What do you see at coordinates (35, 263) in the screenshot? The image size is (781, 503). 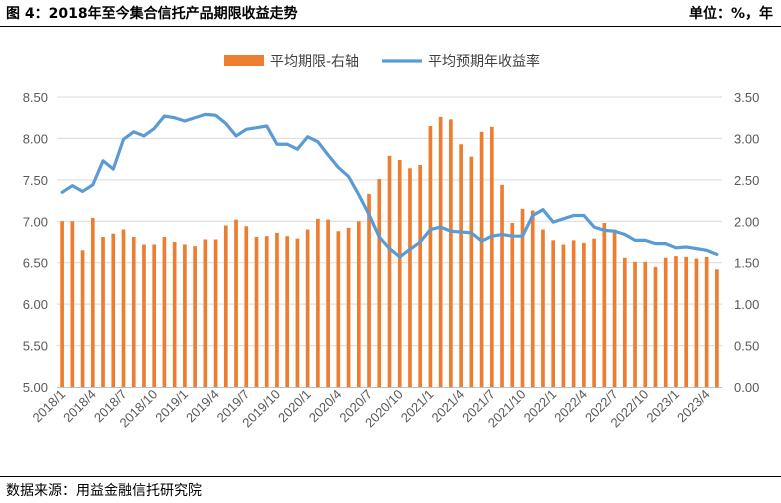 I see `left-tick-label: 6.50` at bounding box center [35, 263].